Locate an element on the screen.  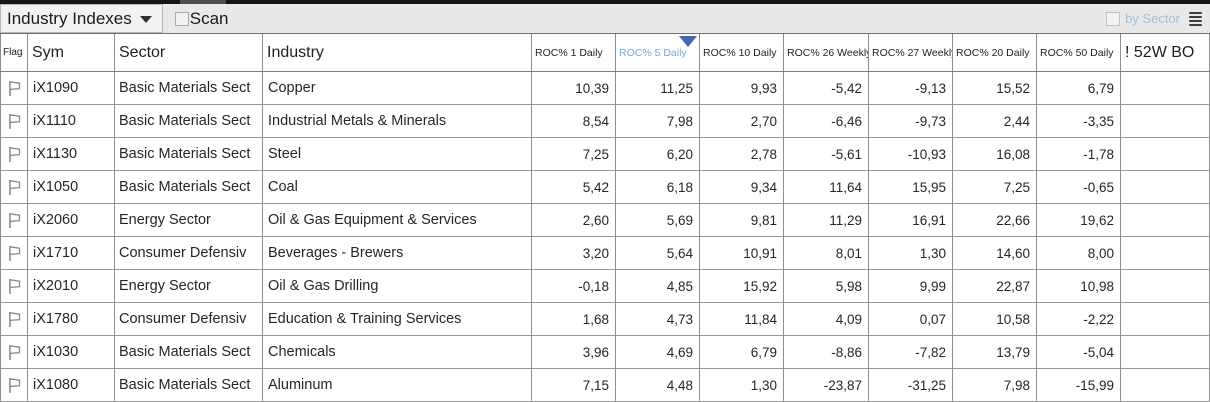
symbol-cell: iX1090 is located at coordinates (71, 88).